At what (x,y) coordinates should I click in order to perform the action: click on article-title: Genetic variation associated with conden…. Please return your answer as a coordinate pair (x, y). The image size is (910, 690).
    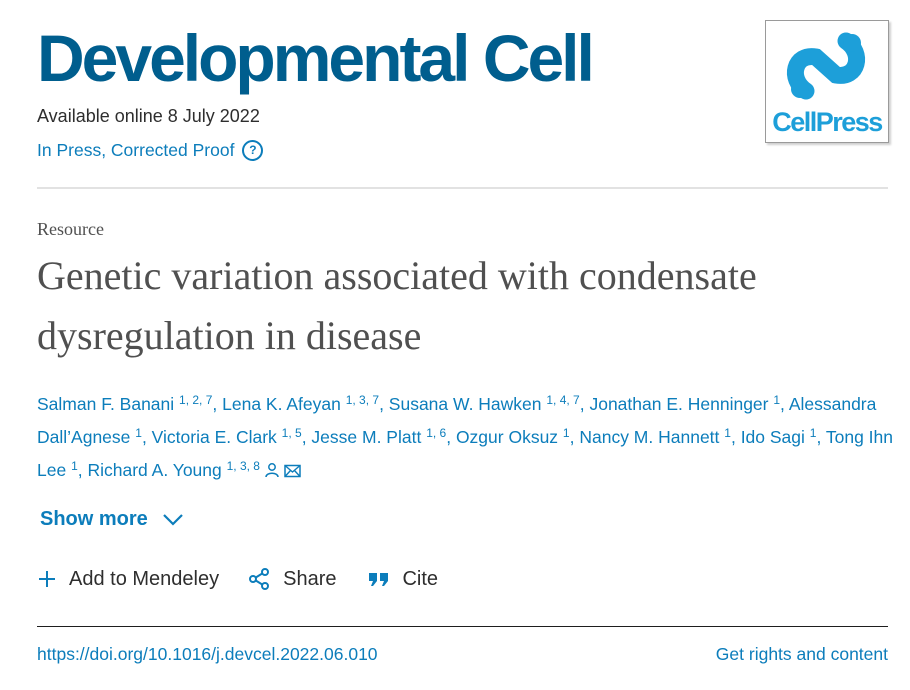
    Looking at the image, I should click on (397, 305).